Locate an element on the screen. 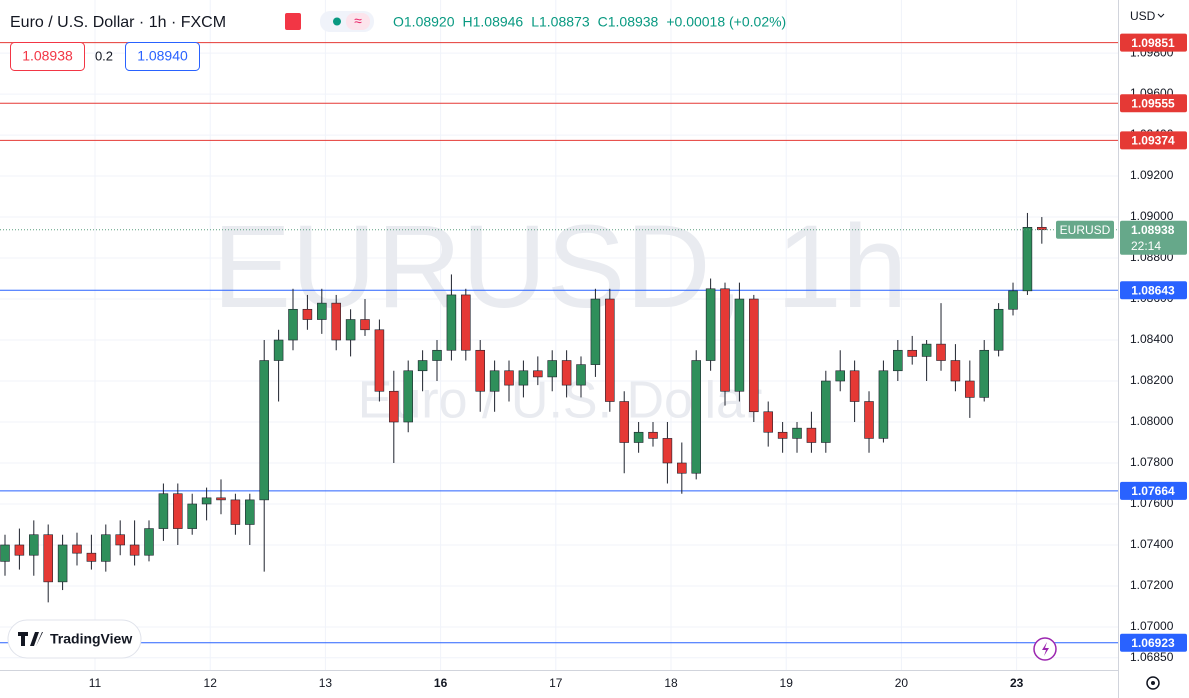  level-label: 1.08643 is located at coordinates (1153, 290).